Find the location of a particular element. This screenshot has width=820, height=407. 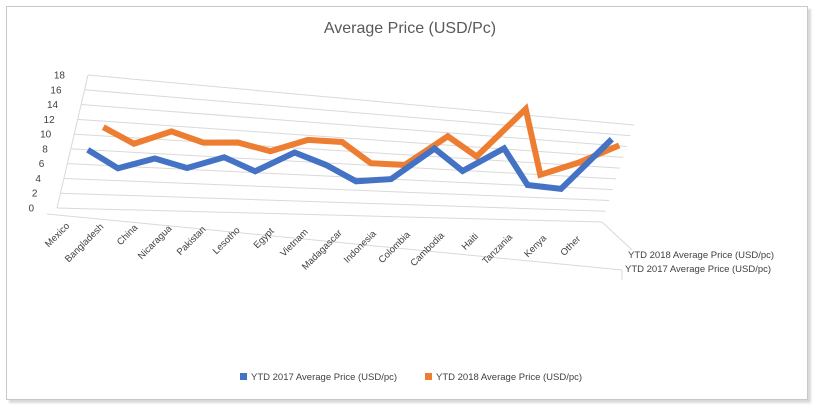

depth-label-2018: YTD 2018 Average Price (USD/pc) is located at coordinates (701, 255).